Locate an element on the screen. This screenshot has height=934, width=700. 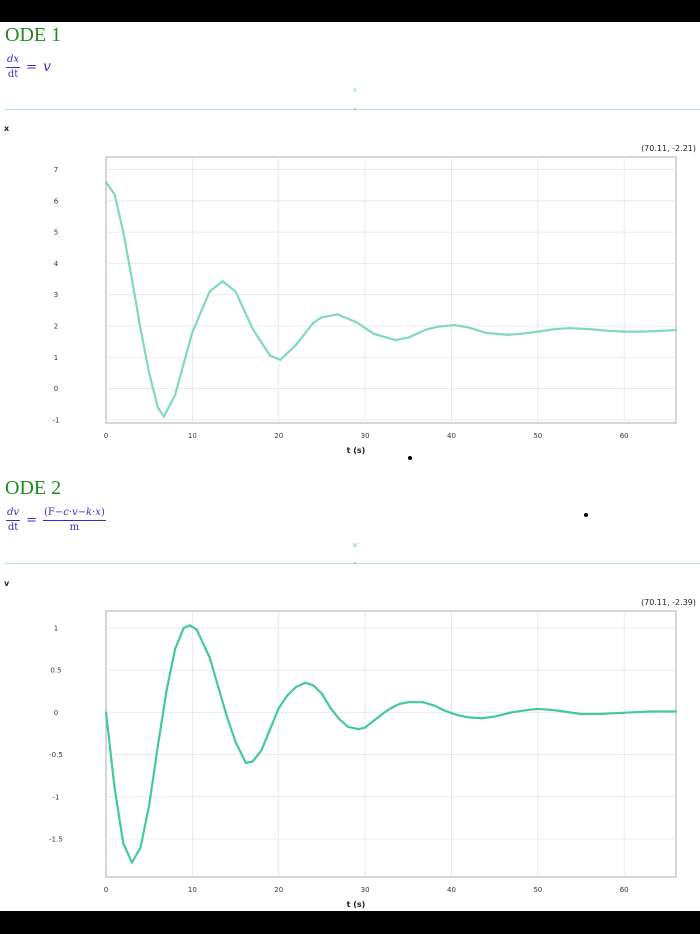
ode2-lhs-numerator: dv is located at coordinates (13, 514).